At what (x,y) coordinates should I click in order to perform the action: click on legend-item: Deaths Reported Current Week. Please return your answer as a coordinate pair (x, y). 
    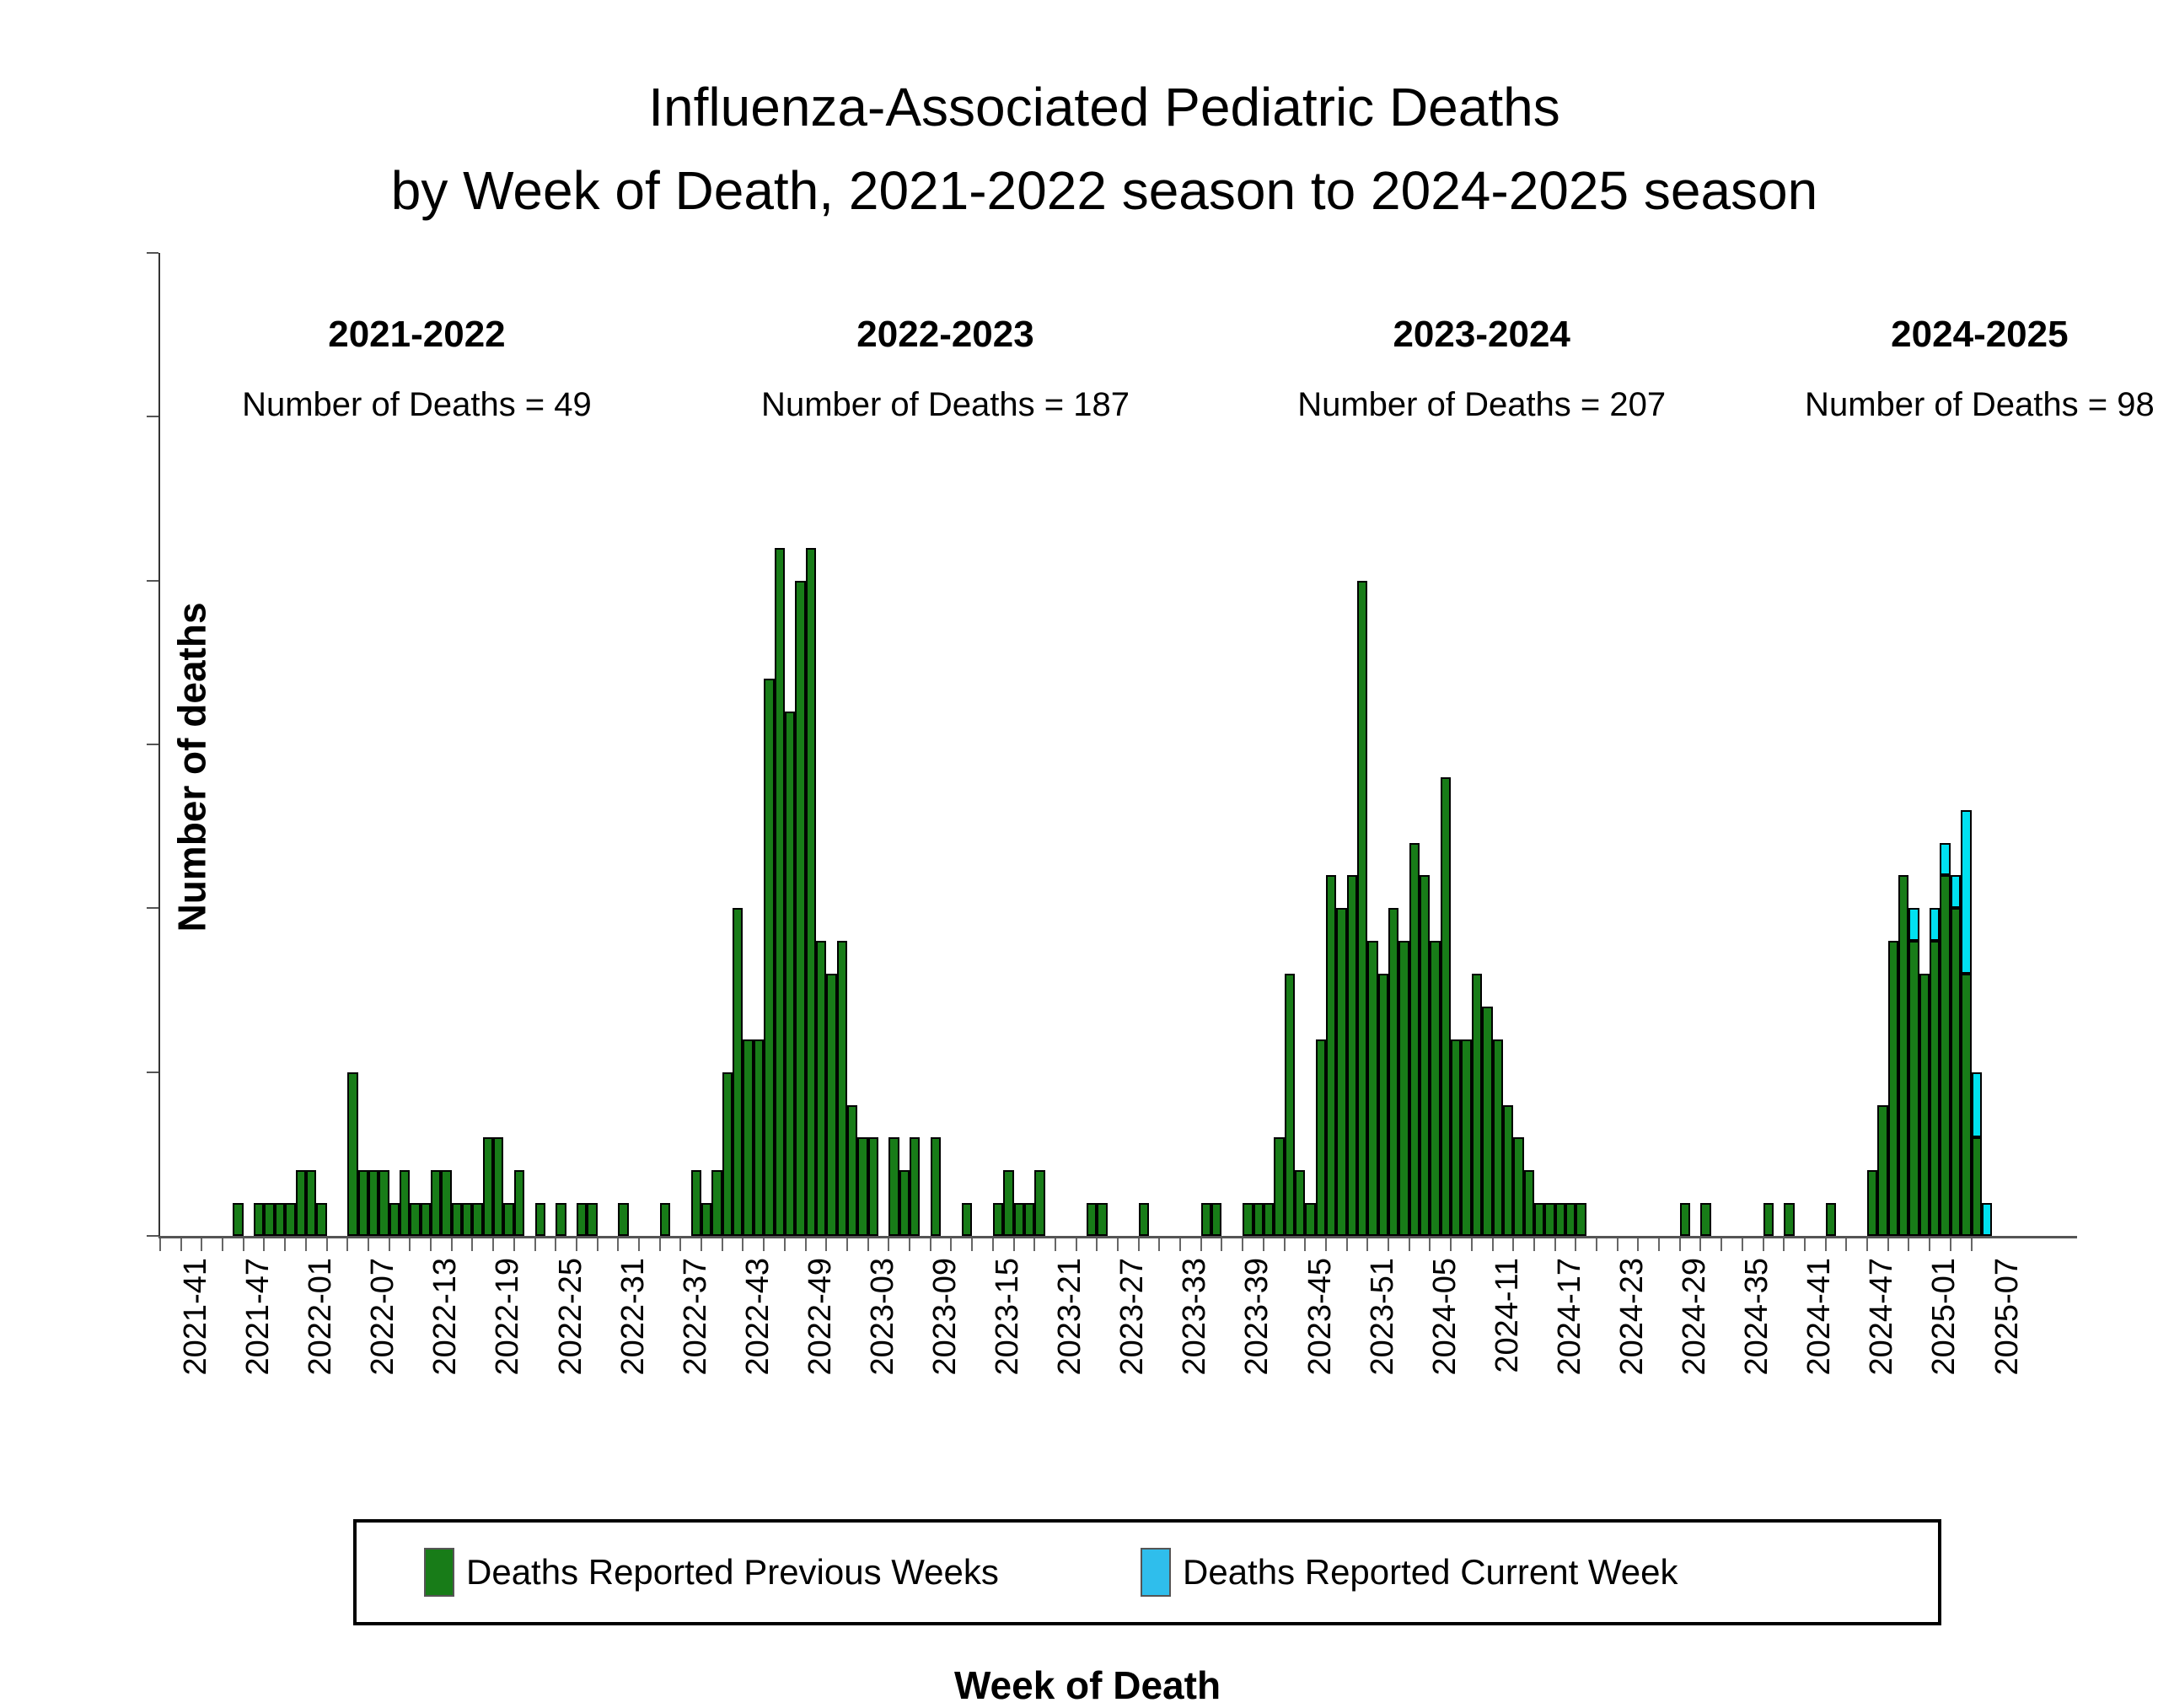
    Looking at the image, I should click on (1409, 1573).